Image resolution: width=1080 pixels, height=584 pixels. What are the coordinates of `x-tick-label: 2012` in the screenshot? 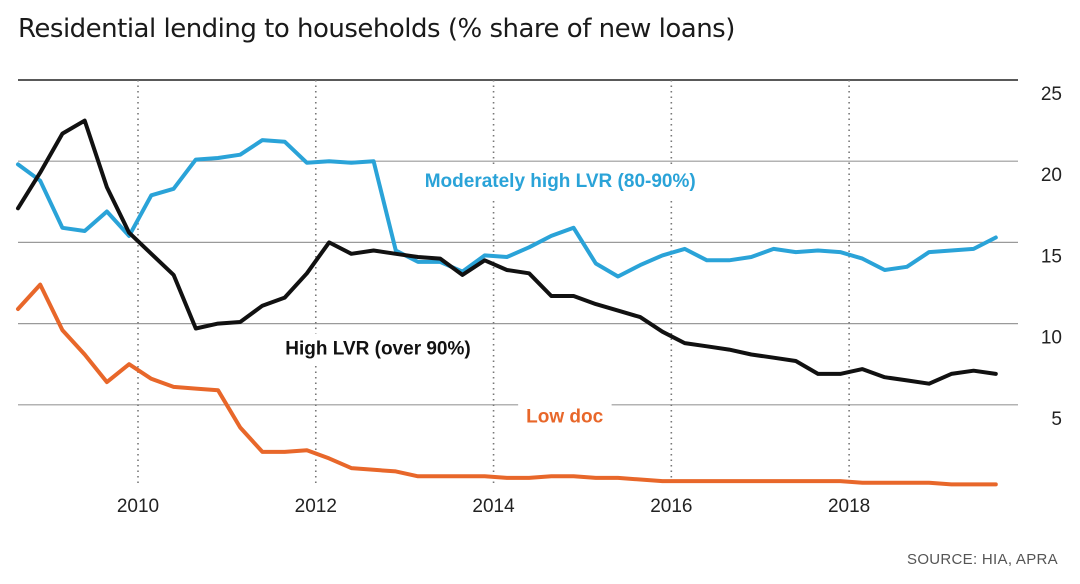 It's located at (316, 506).